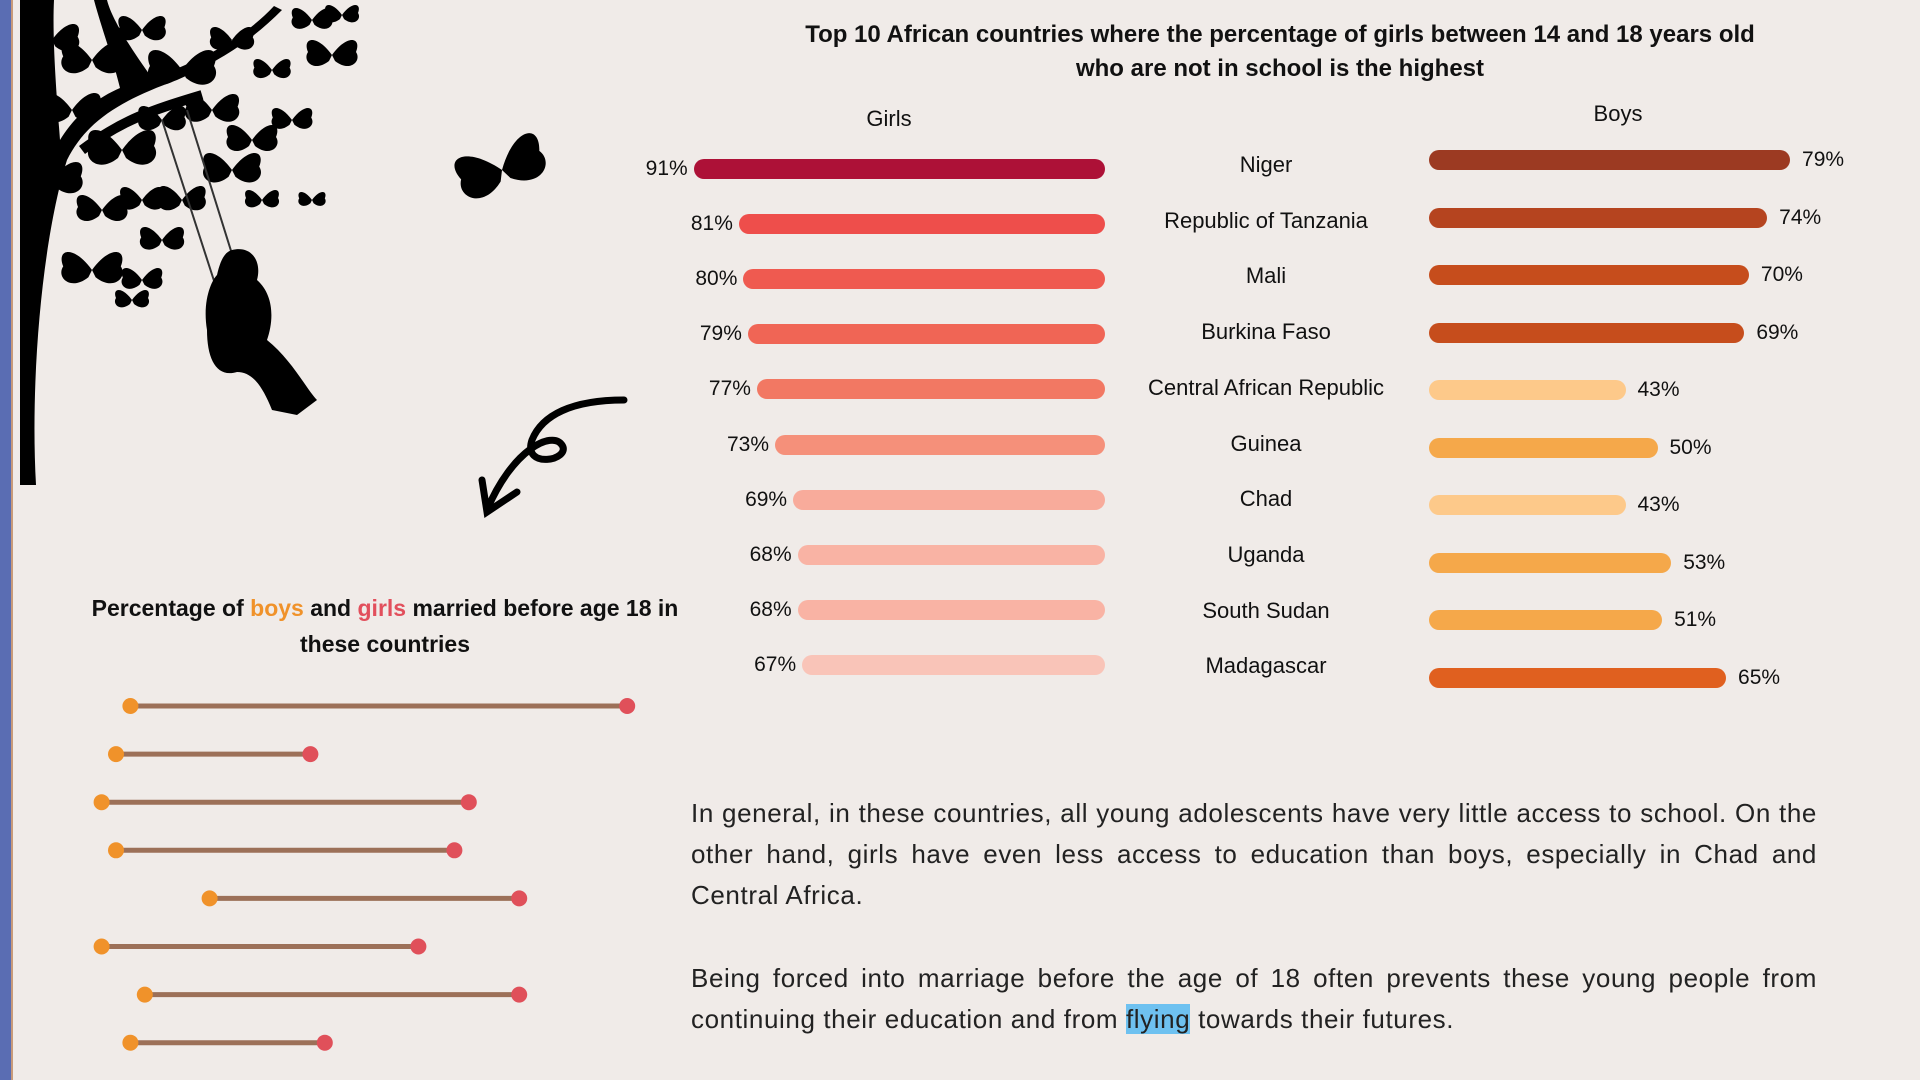 The image size is (1920, 1080). What do you see at coordinates (489, 626) in the screenshot?
I see `title-text: married before age 18 in these countries` at bounding box center [489, 626].